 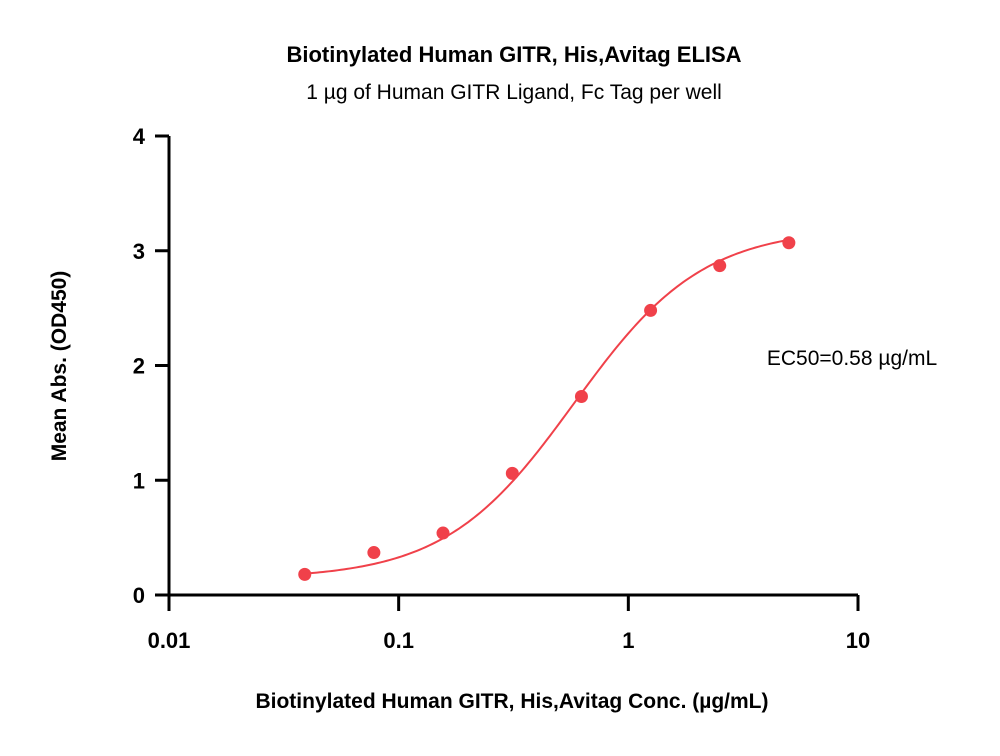 I want to click on x-tick-label: 0.1, so click(x=398, y=640).